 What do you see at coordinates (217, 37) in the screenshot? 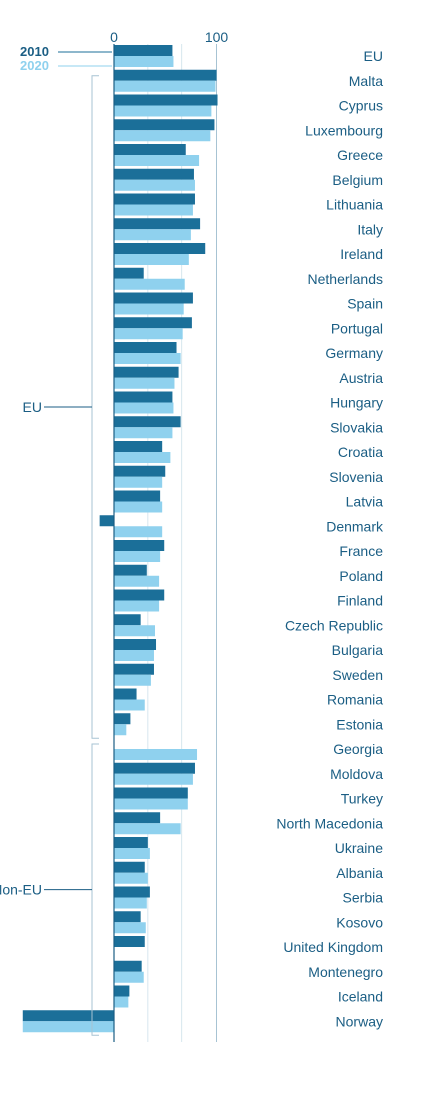
I see `x-tick-label: 100` at bounding box center [217, 37].